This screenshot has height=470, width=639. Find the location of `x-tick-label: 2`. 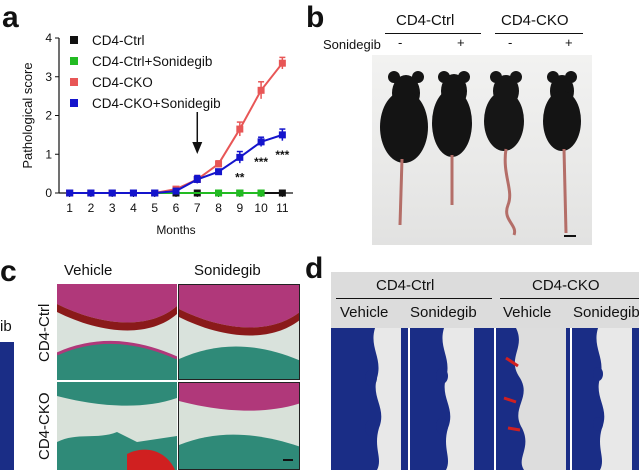

x-tick-label: 2 is located at coordinates (91, 208).